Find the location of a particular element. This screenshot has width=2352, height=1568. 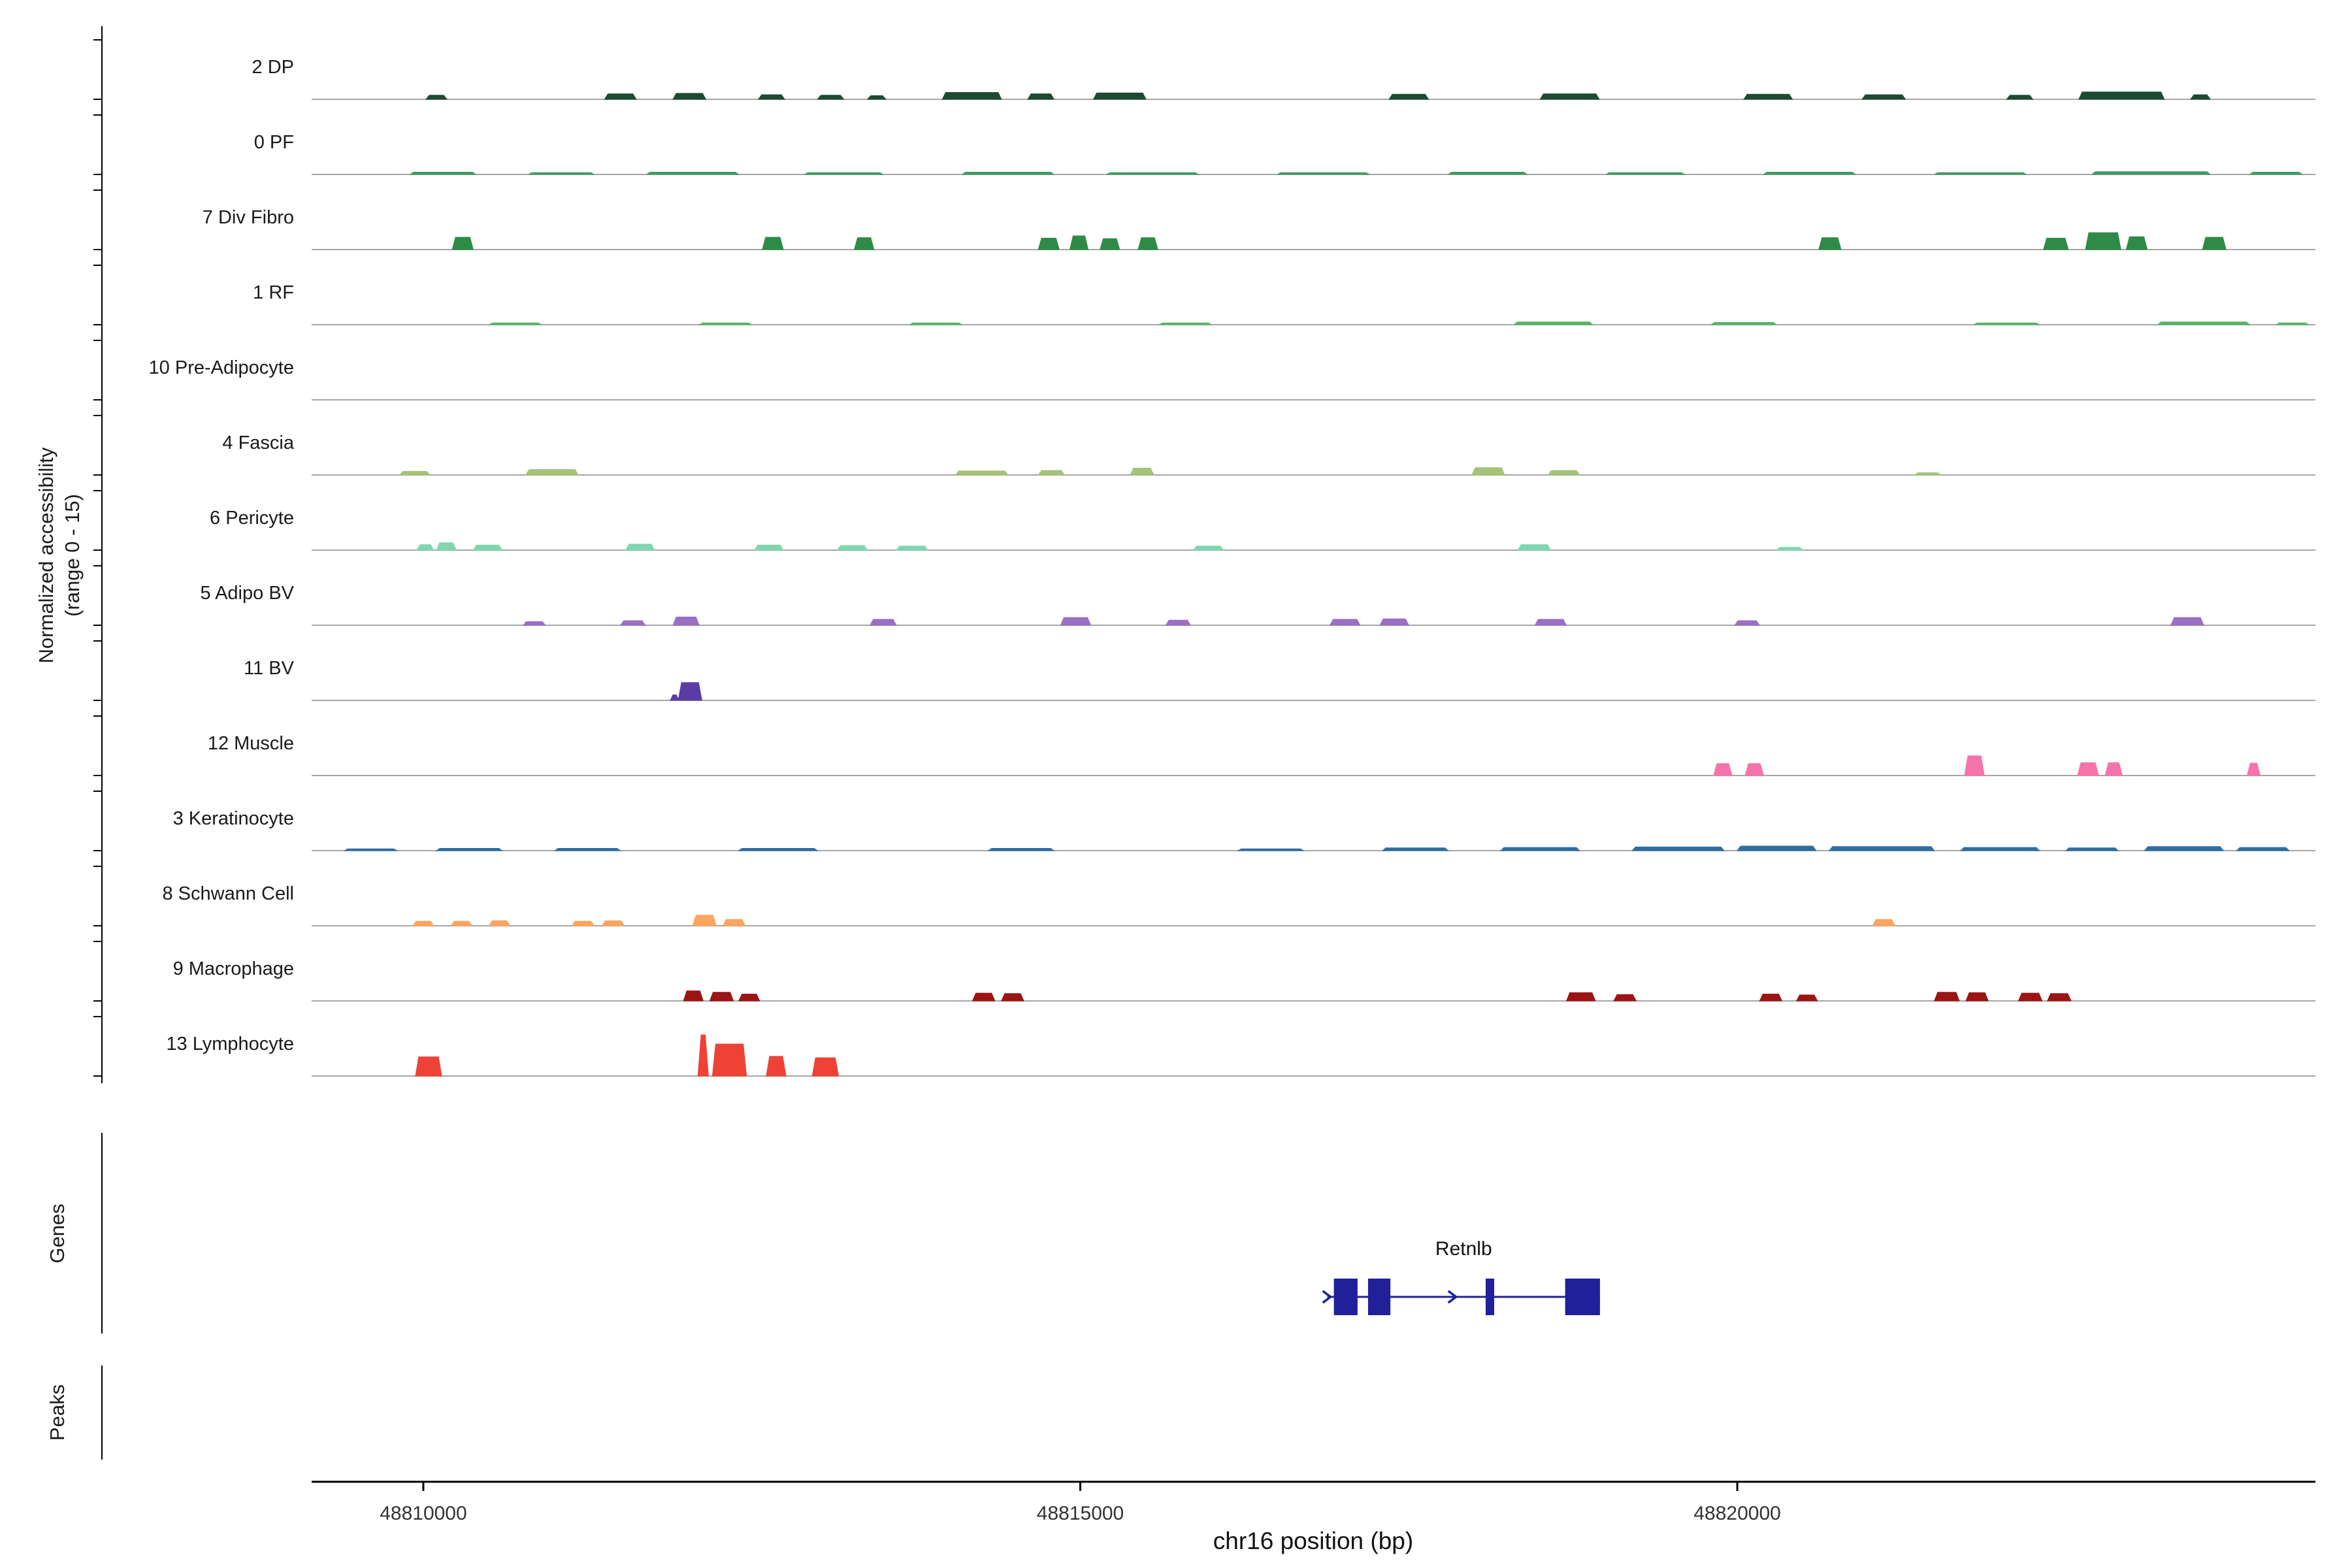

gene-retnlb: Retnlb is located at coordinates (1461, 1276).